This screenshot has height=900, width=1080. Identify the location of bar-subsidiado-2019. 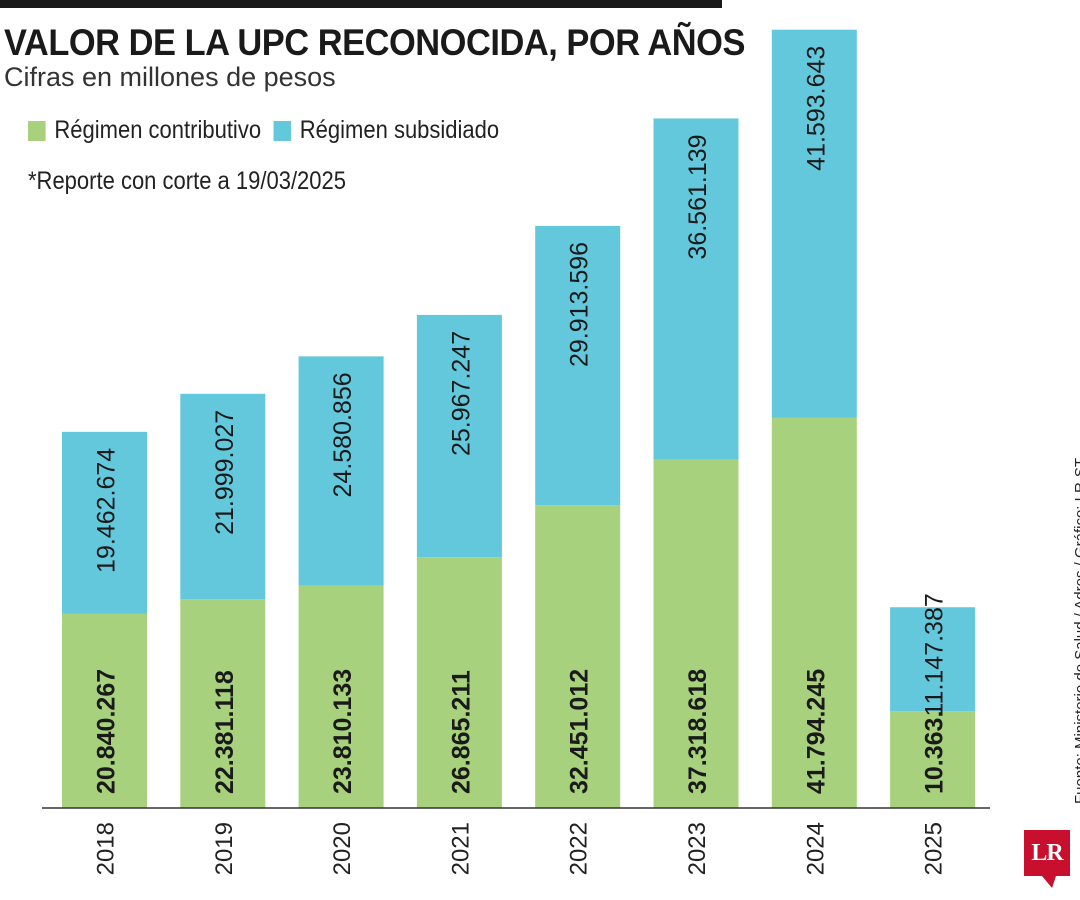
(223, 496).